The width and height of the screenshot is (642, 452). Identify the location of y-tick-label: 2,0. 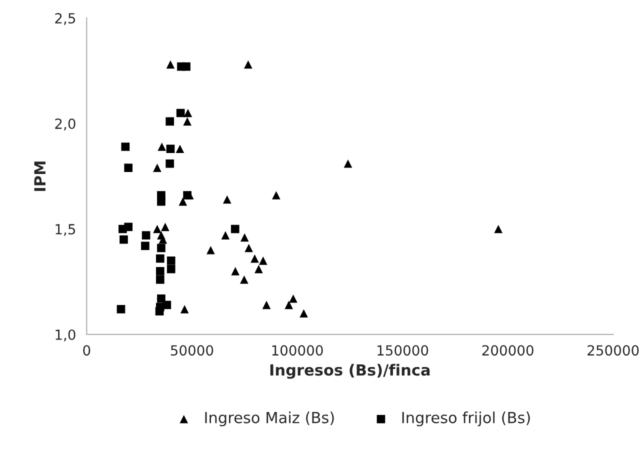
(65, 124).